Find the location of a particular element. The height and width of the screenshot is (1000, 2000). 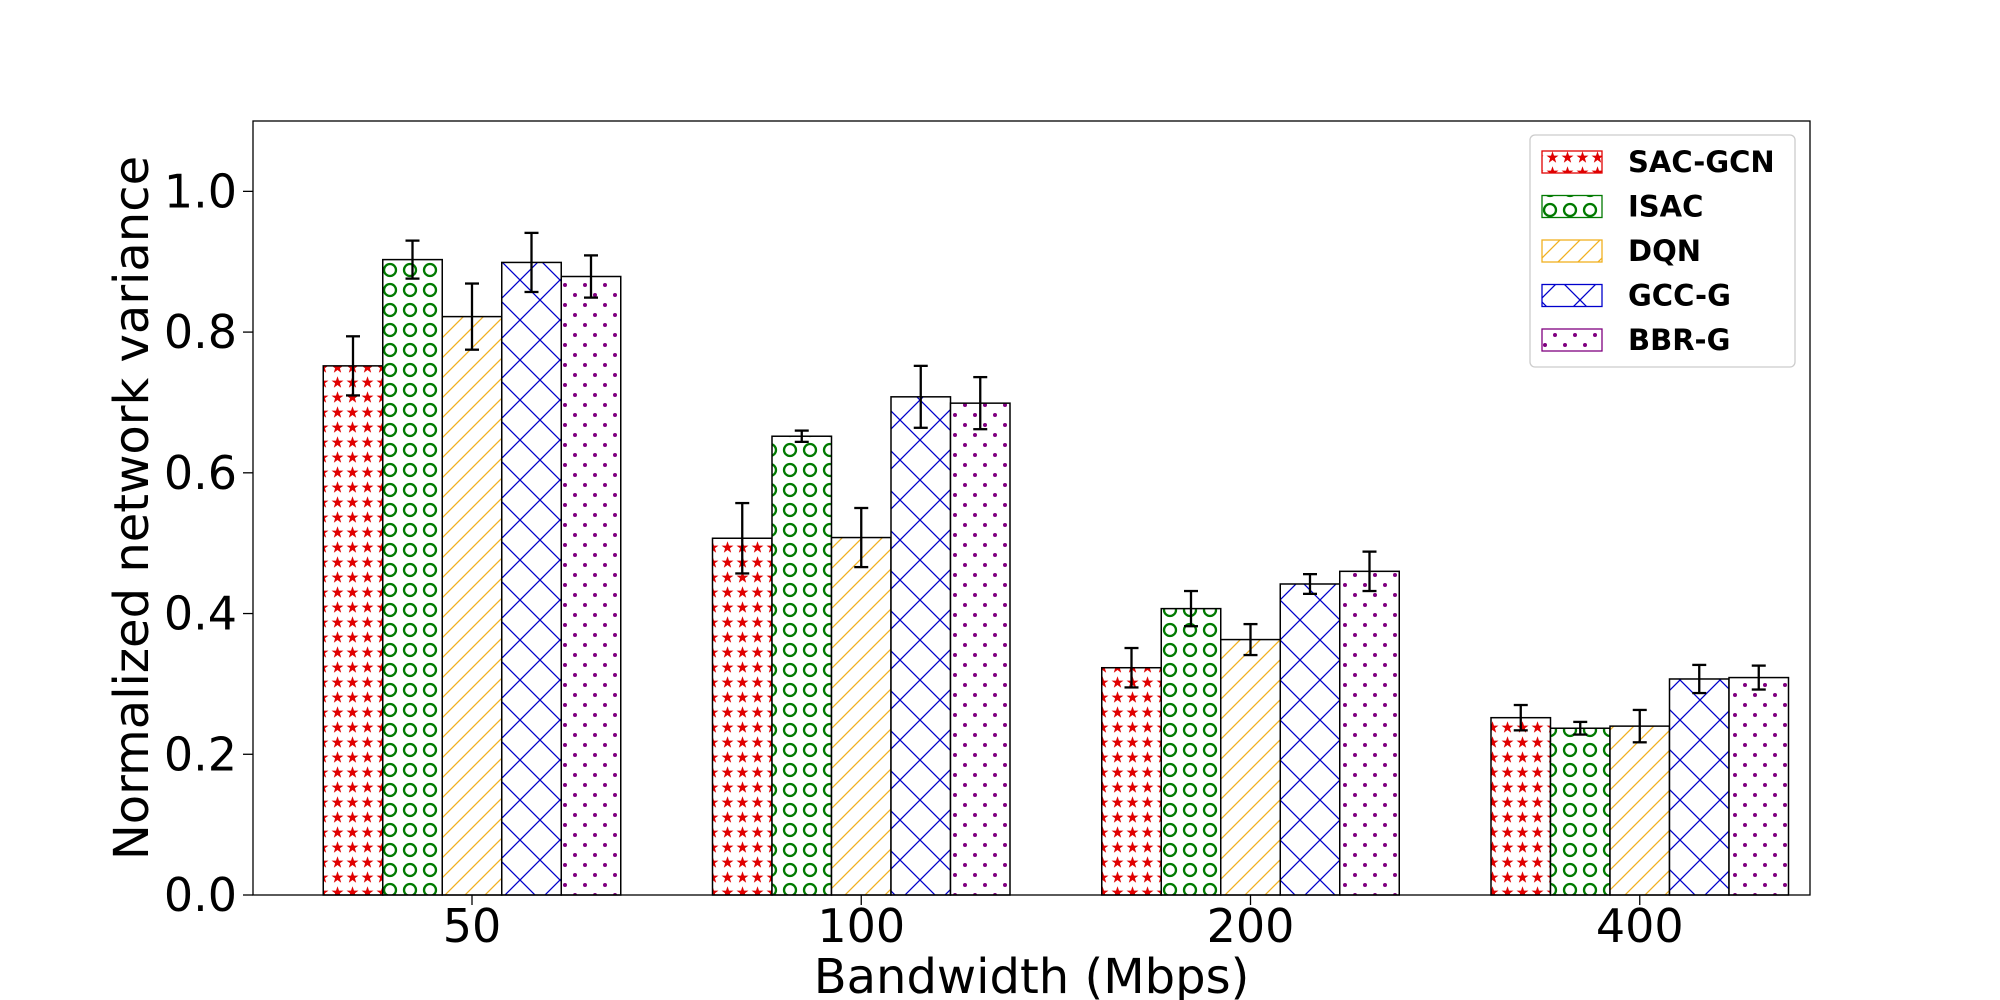

legend-label: SAC-GCN is located at coordinates (1701, 162).